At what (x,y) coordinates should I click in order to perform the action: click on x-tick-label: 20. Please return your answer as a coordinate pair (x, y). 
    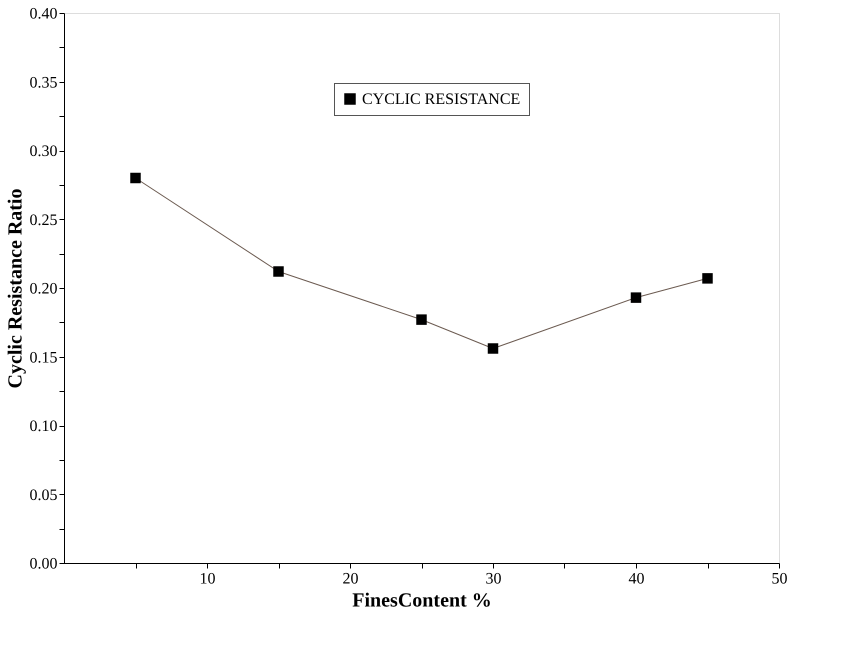
    Looking at the image, I should click on (350, 579).